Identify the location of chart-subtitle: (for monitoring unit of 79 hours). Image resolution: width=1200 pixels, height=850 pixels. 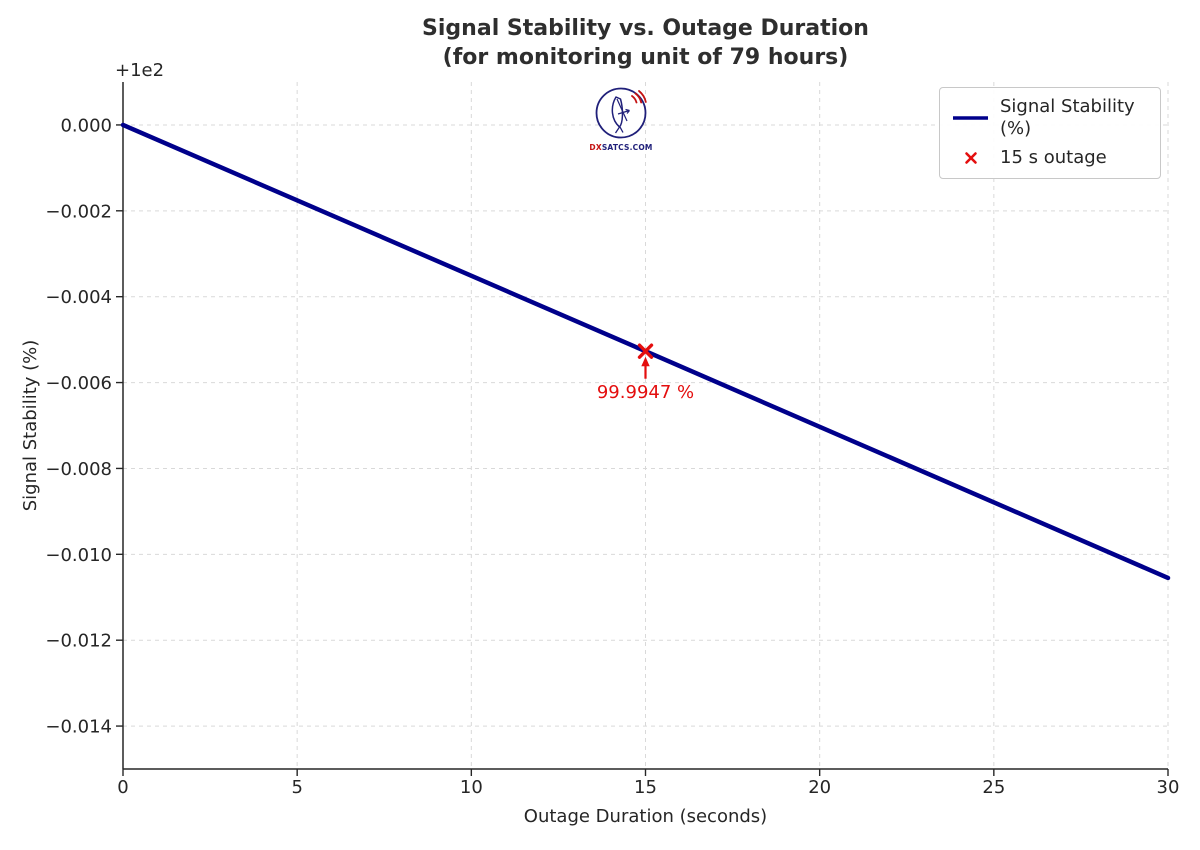
(645, 57).